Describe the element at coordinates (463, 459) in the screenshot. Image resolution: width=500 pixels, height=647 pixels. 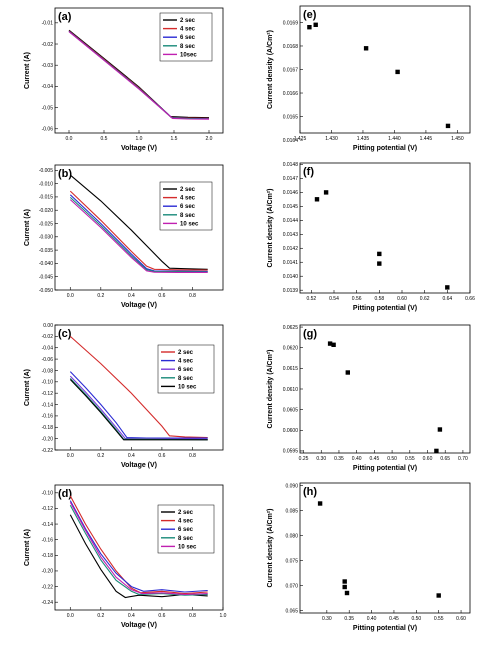
I see `x-tick-label: 0.70` at that location.